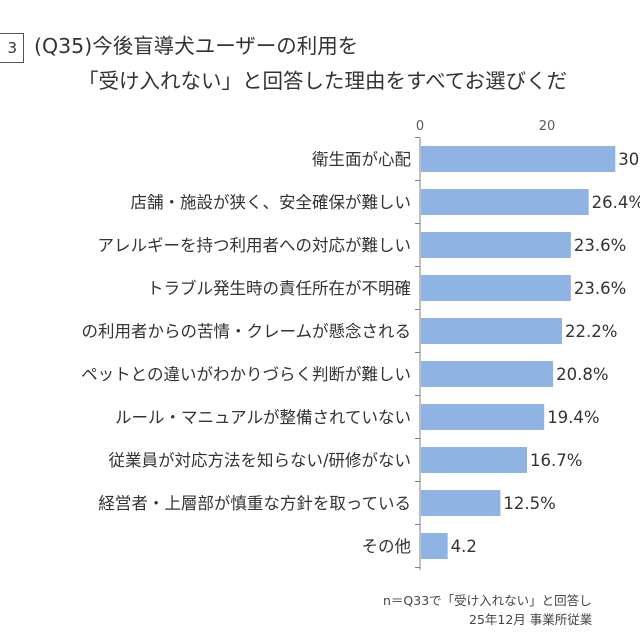 This screenshot has width=640, height=640. What do you see at coordinates (361, 159) in the screenshot?
I see `category-label: 衛生面が心配` at bounding box center [361, 159].